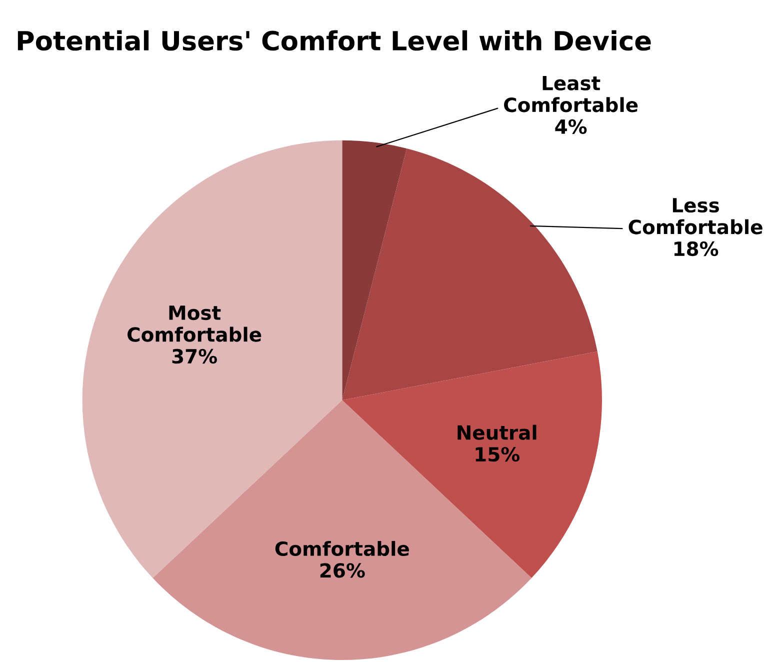 The height and width of the screenshot is (662, 775). Describe the element at coordinates (342, 570) in the screenshot. I see `data-label: 26%` at that location.